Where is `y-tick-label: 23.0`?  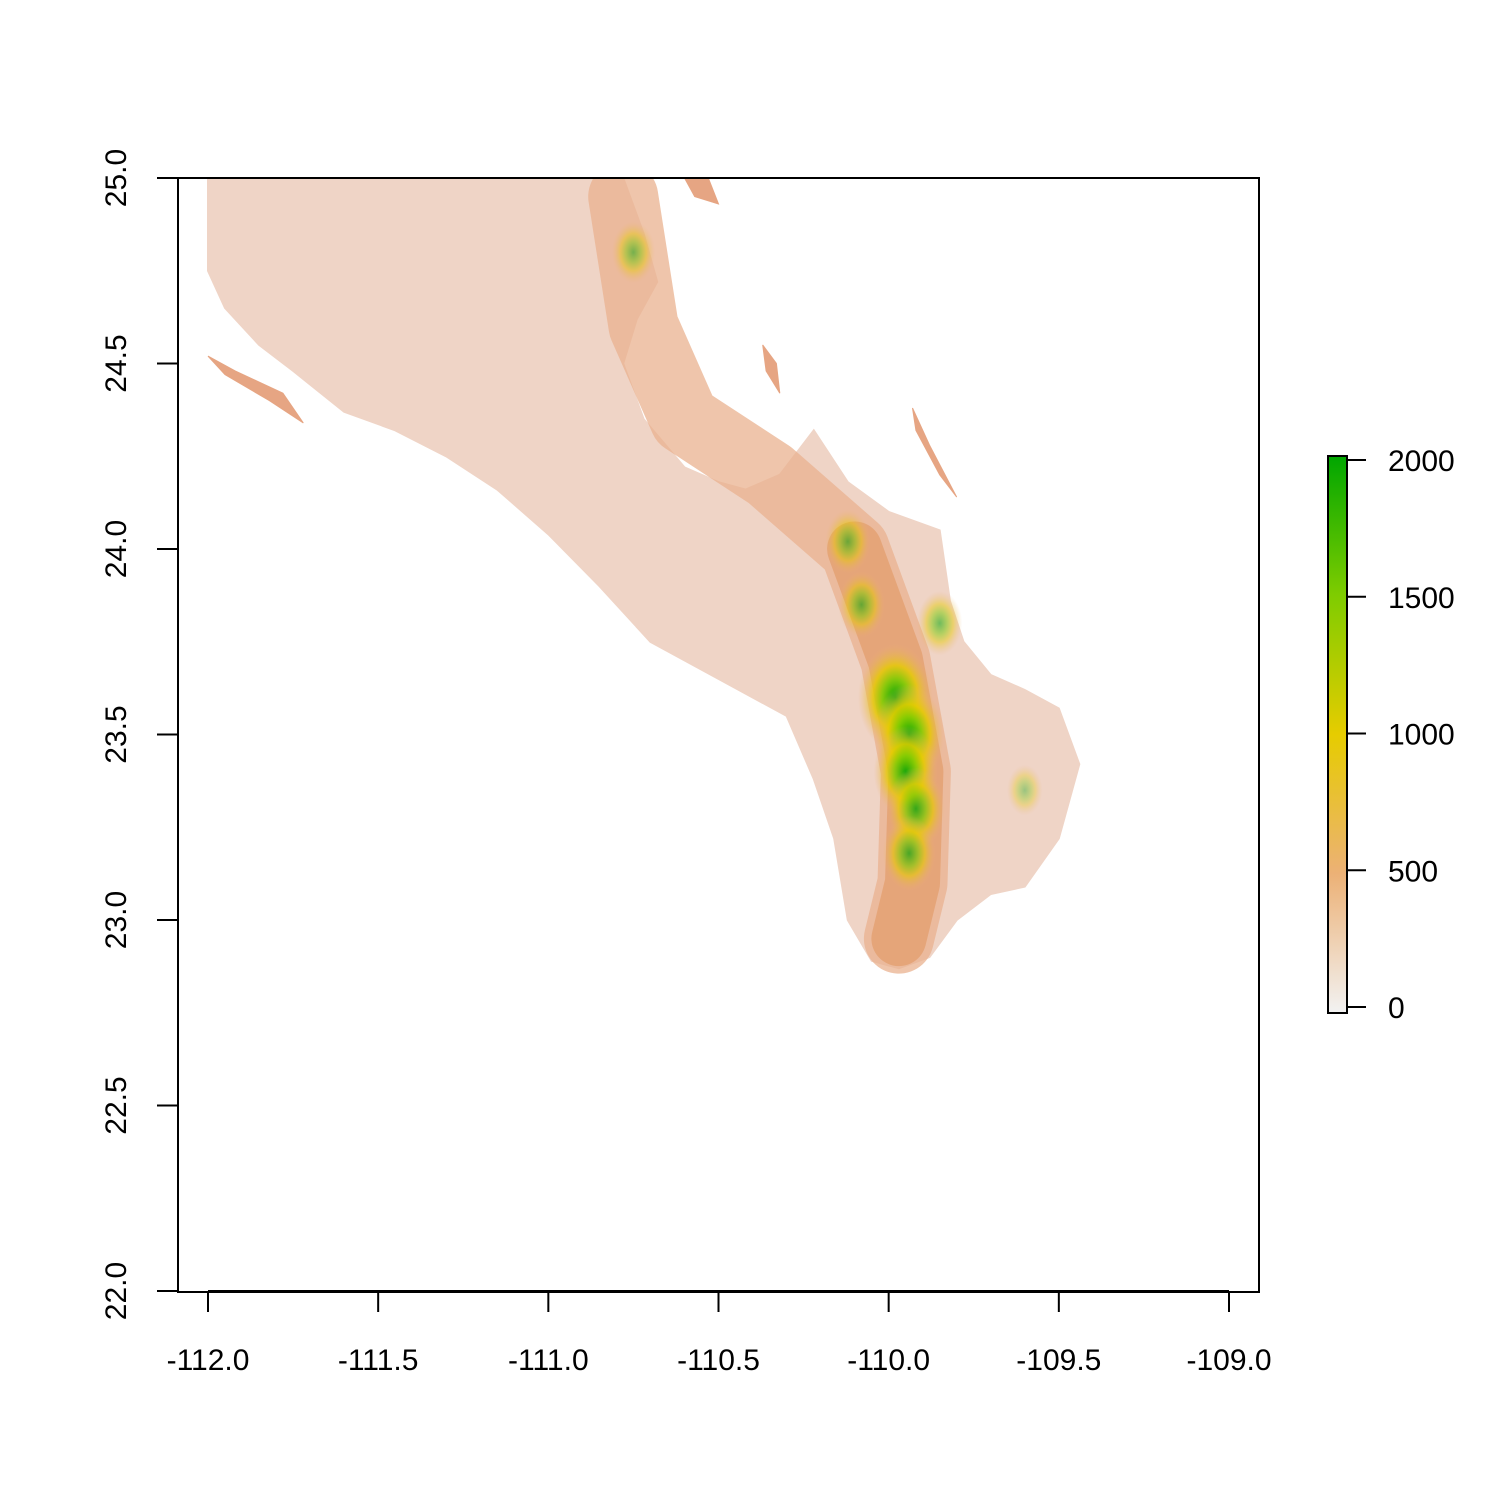
y-tick-label: 23.0 is located at coordinates (116, 920).